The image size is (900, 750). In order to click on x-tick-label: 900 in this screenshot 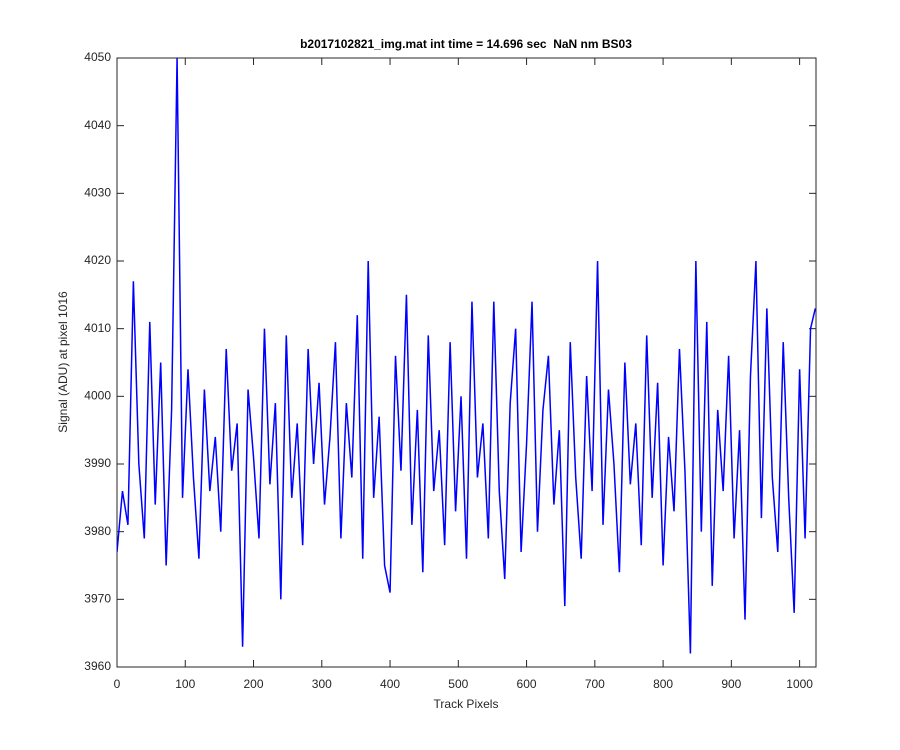, I will do `click(731, 684)`.